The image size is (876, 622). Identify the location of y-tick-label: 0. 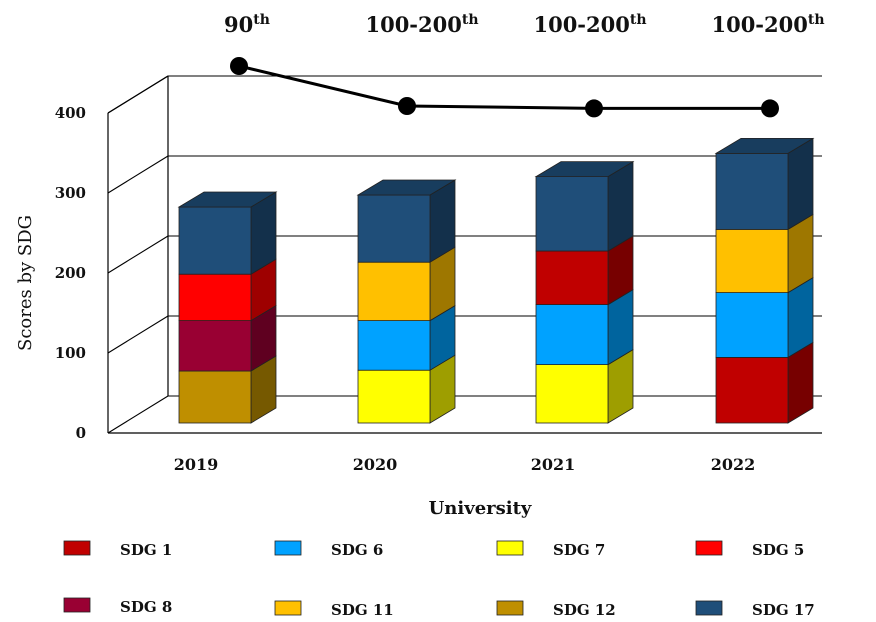
(81, 433).